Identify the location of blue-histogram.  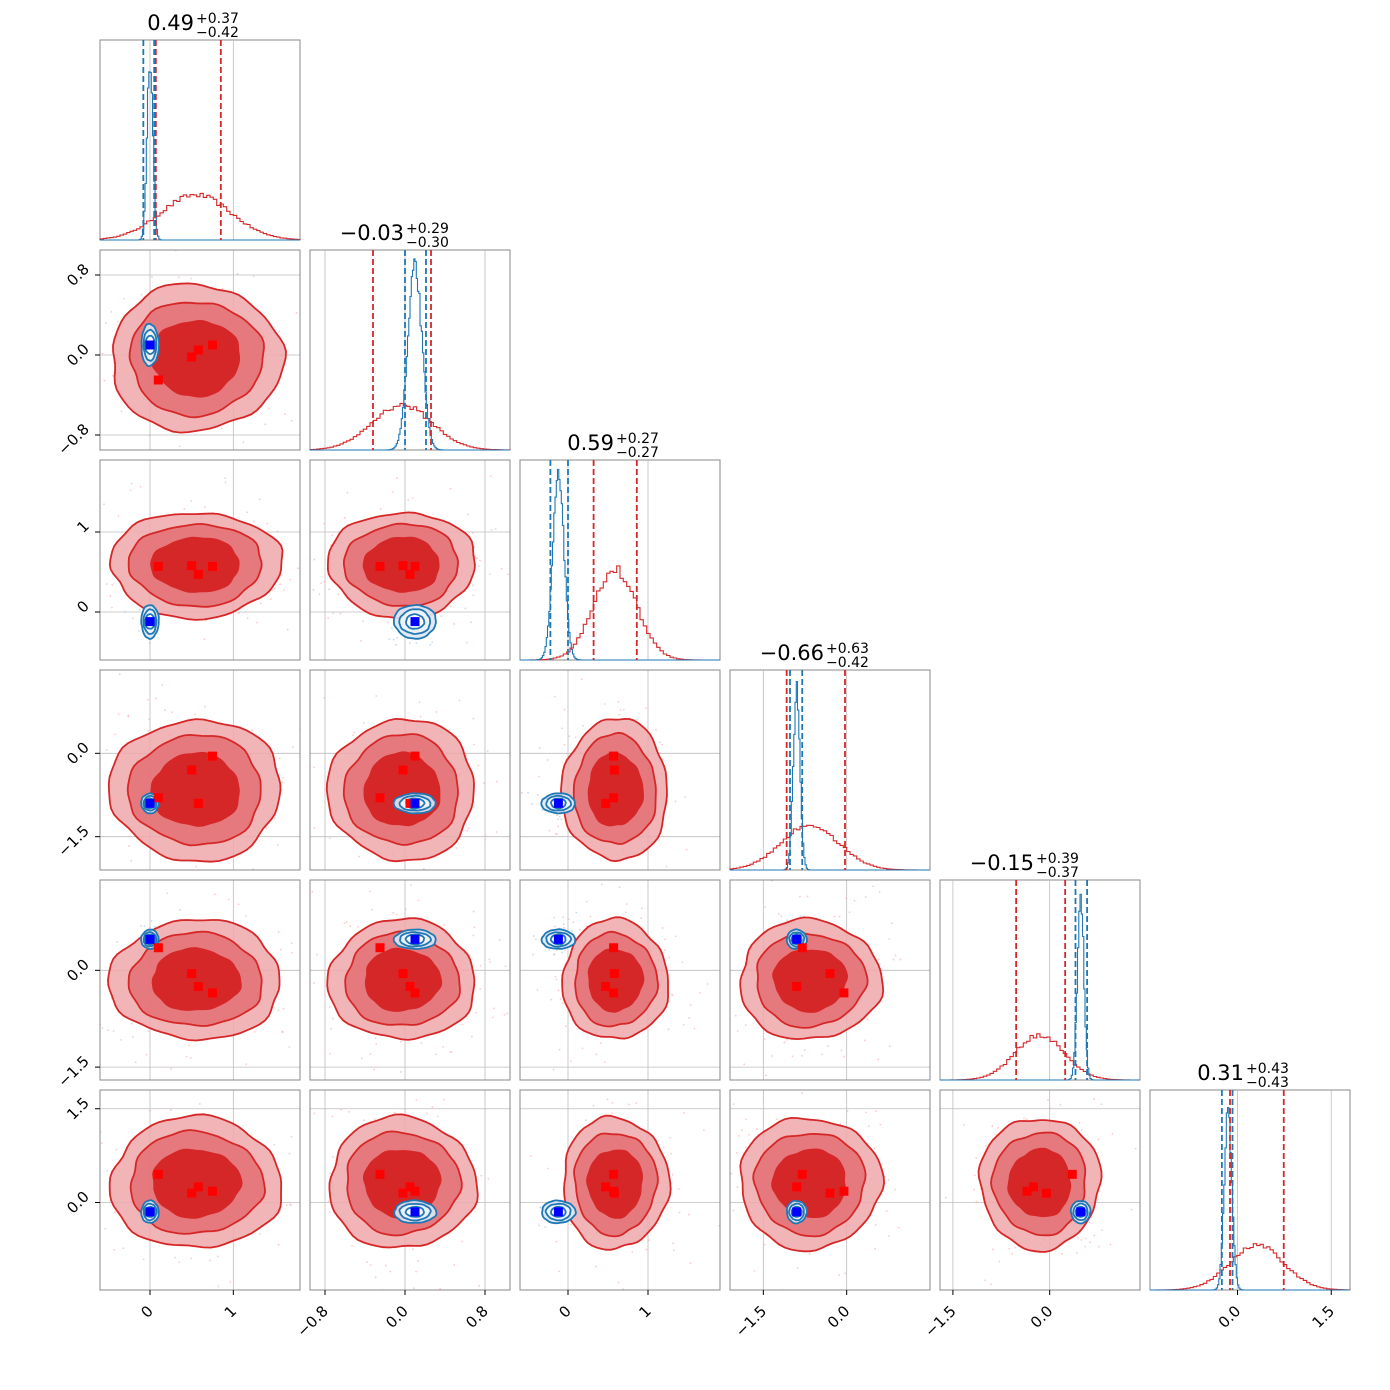
(1250, 1198).